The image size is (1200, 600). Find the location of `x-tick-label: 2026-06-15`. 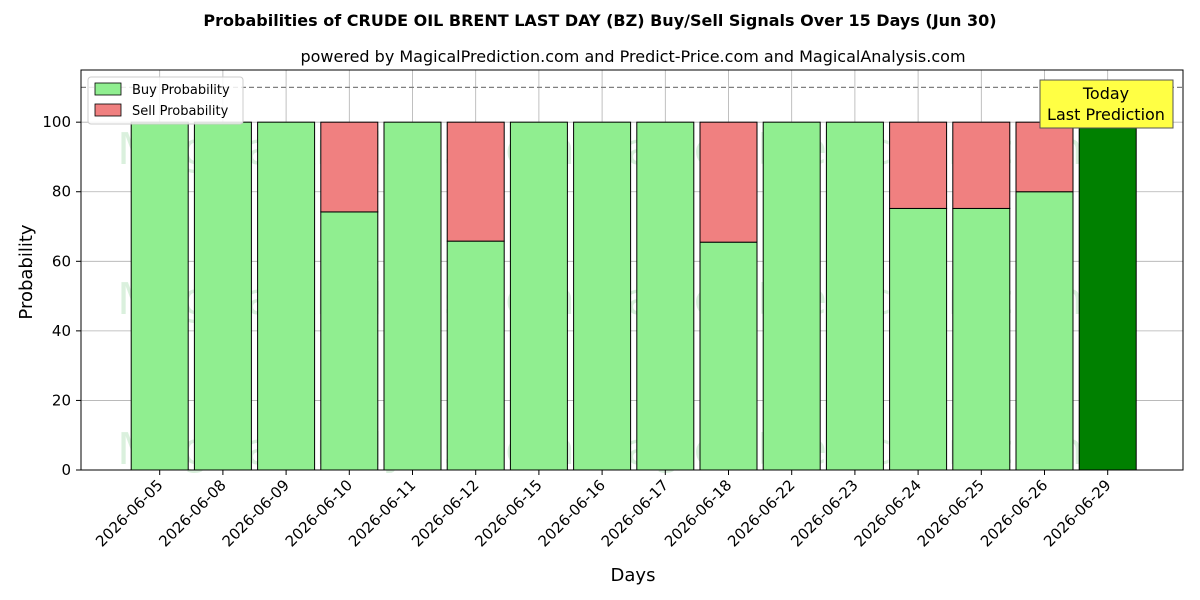

x-tick-label: 2026-06-15 is located at coordinates (508, 513).